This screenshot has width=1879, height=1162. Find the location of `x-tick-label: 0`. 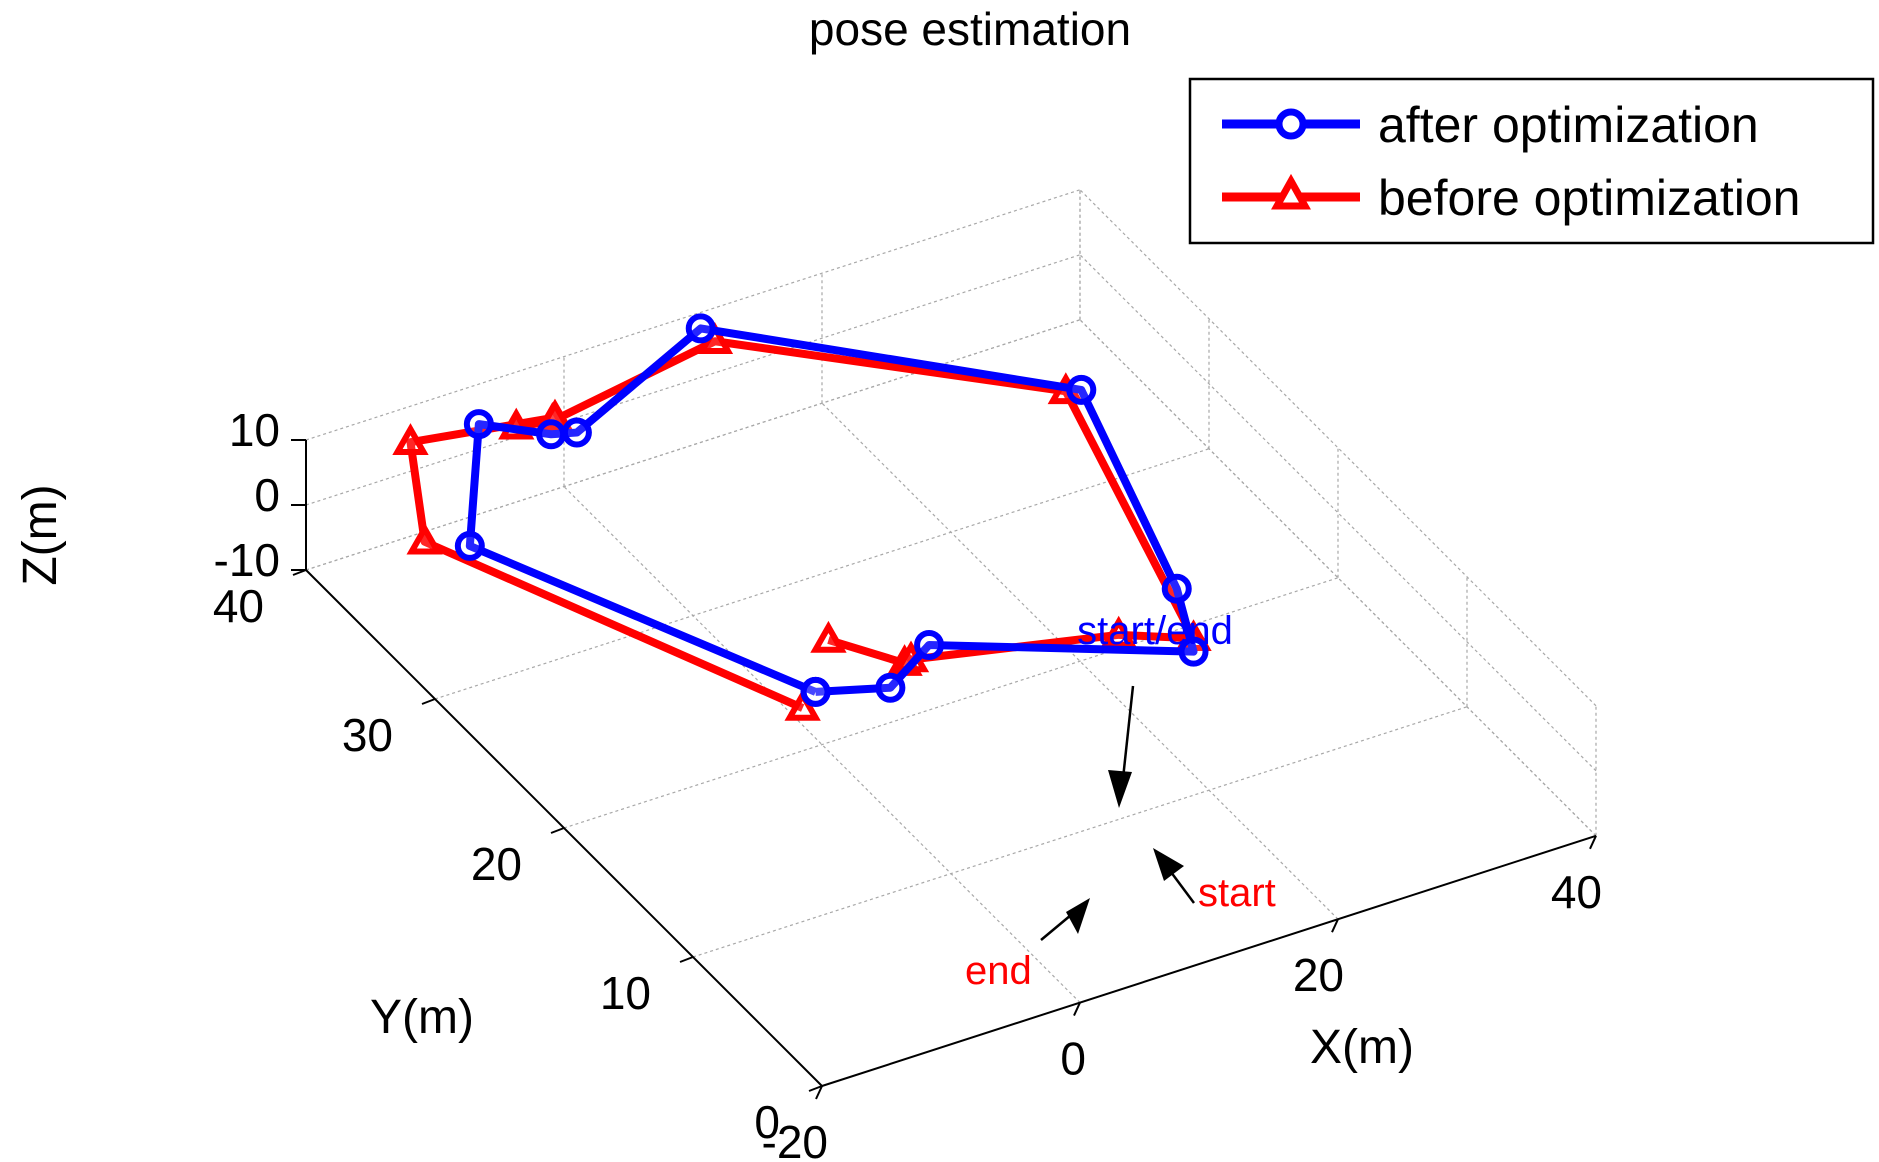

x-tick-label: 0 is located at coordinates (1073, 1059).